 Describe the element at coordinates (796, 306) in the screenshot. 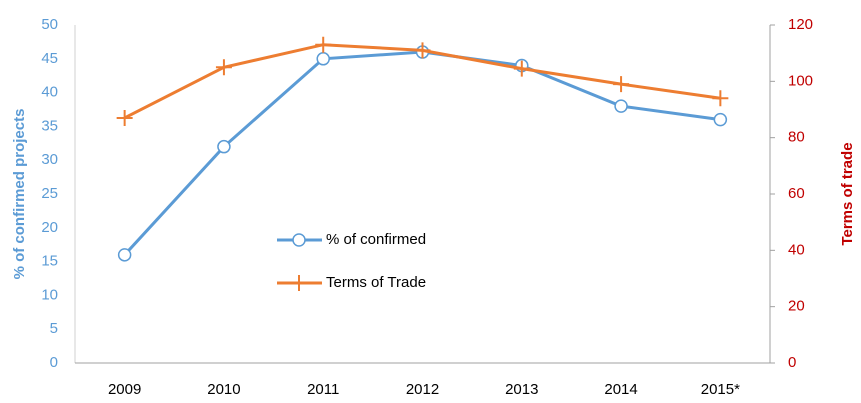

I see `y2-tick-label: 20` at that location.